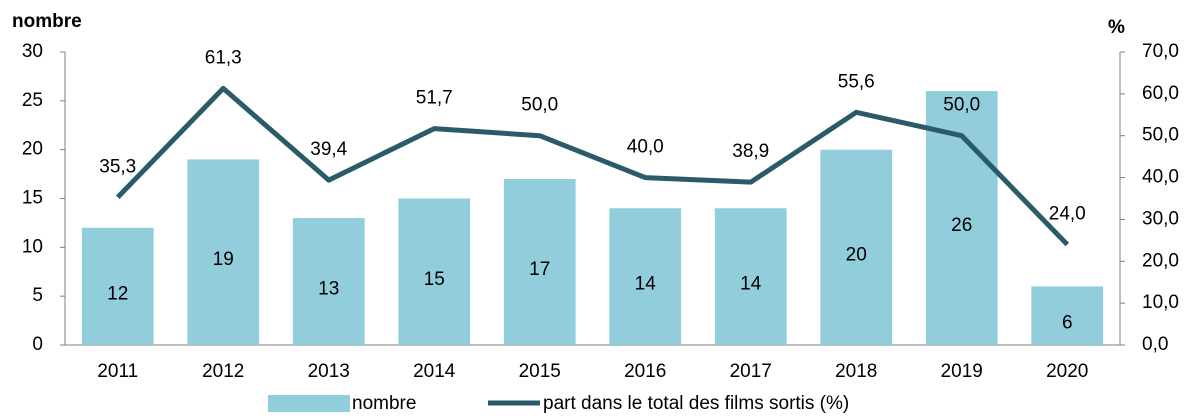 The width and height of the screenshot is (1192, 419). Describe the element at coordinates (645, 147) in the screenshot. I see `line-value-label: 40,0` at that location.